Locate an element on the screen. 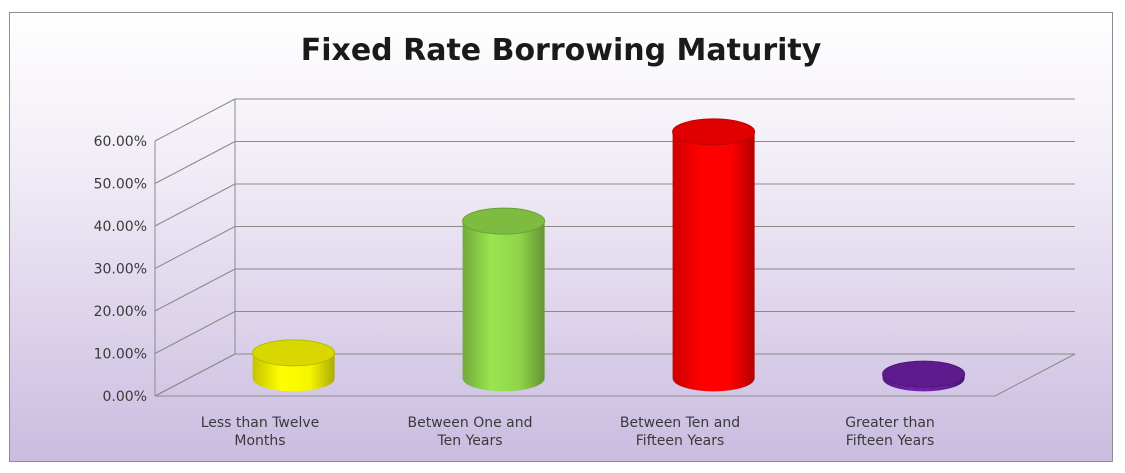 The height and width of the screenshot is (473, 1125). x-tick-label: Between One and is located at coordinates (469, 423).